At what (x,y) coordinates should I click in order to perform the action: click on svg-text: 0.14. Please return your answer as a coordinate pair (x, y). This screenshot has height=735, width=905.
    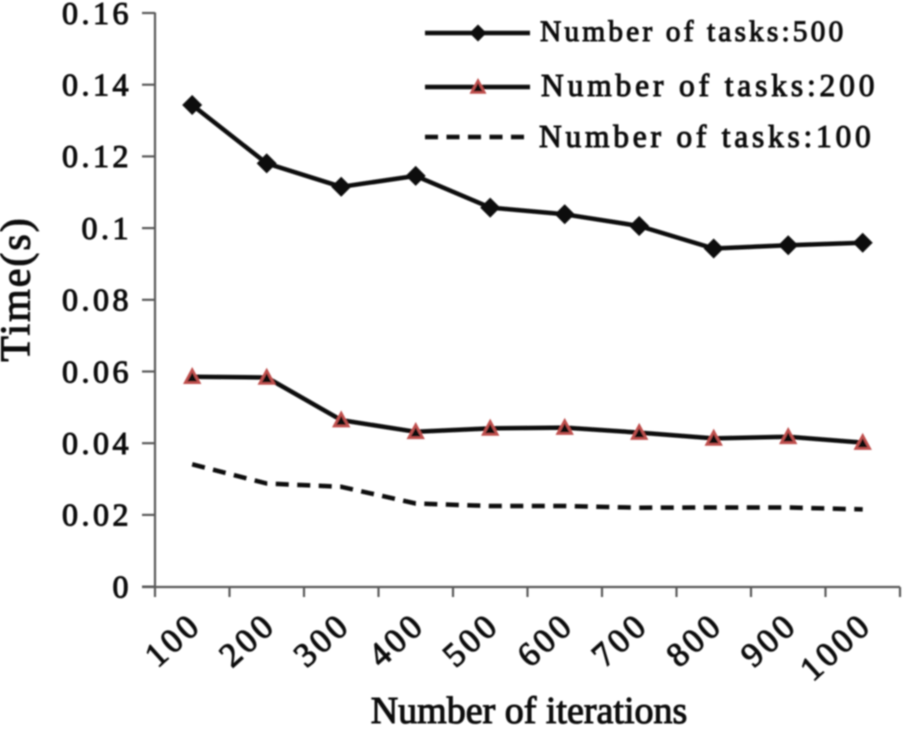
    Looking at the image, I should click on (97, 85).